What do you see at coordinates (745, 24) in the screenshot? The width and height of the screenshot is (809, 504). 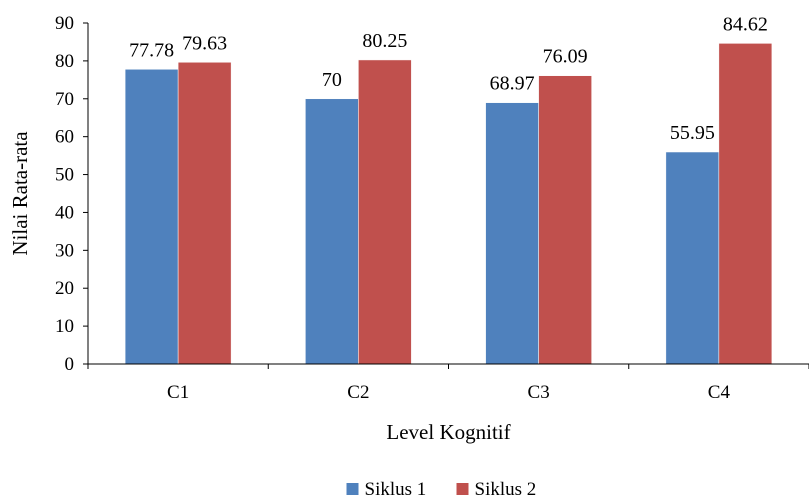 I see `data-label: 84.62` at bounding box center [745, 24].